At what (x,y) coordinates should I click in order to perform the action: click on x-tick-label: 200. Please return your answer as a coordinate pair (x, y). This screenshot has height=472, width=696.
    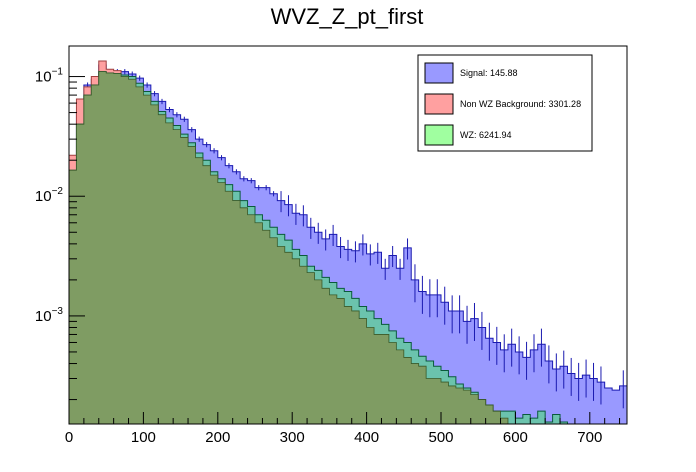
    Looking at the image, I should click on (217, 437).